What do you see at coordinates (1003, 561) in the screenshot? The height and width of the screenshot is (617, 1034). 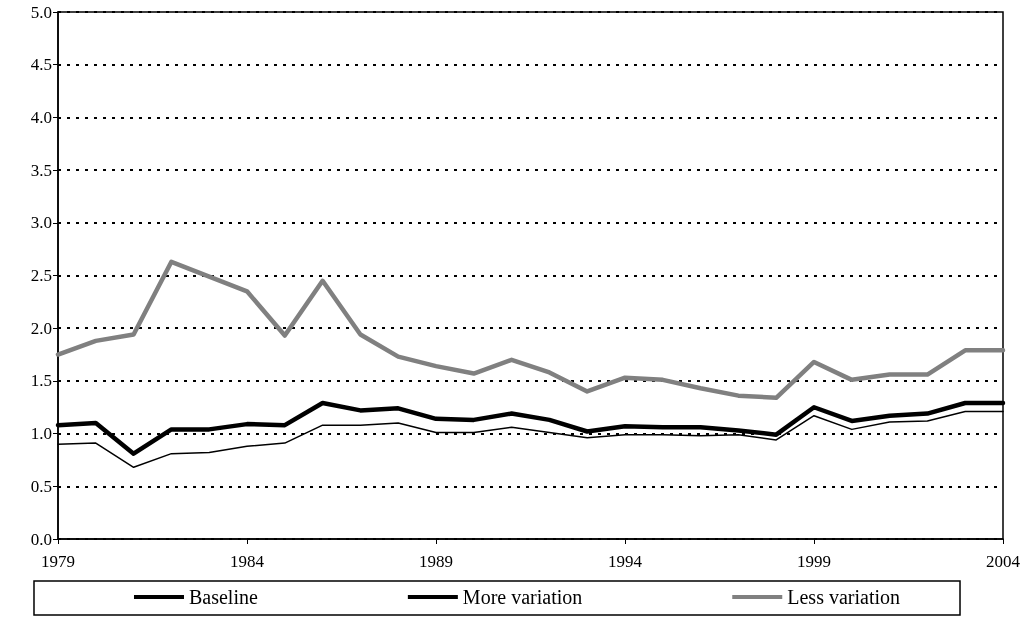 I see `x-tick-label: 2004` at bounding box center [1003, 561].